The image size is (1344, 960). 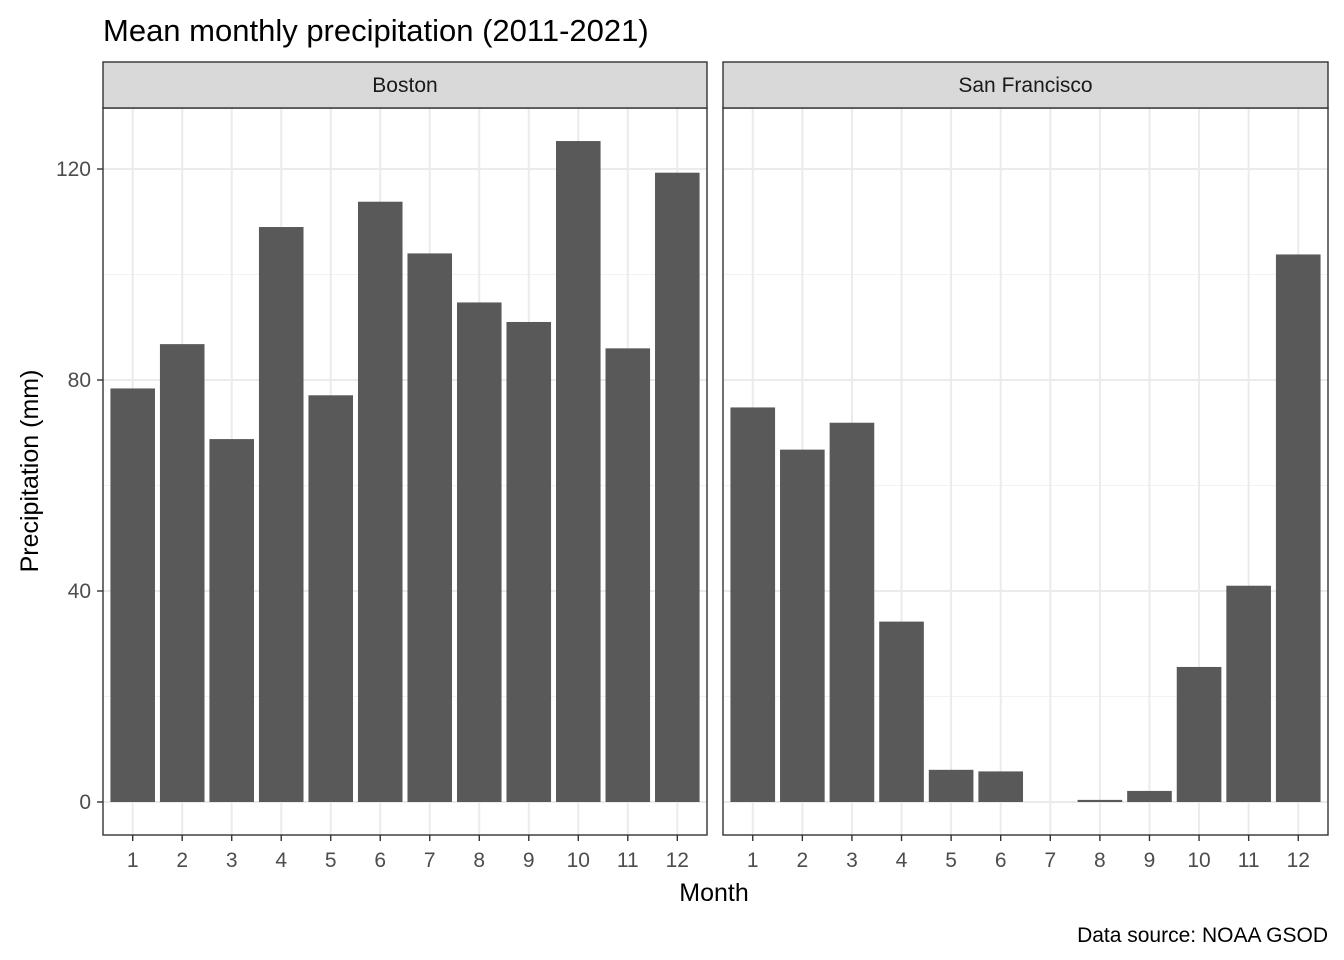 I want to click on facet-strip-label: San Francisco, so click(x=1025, y=85).